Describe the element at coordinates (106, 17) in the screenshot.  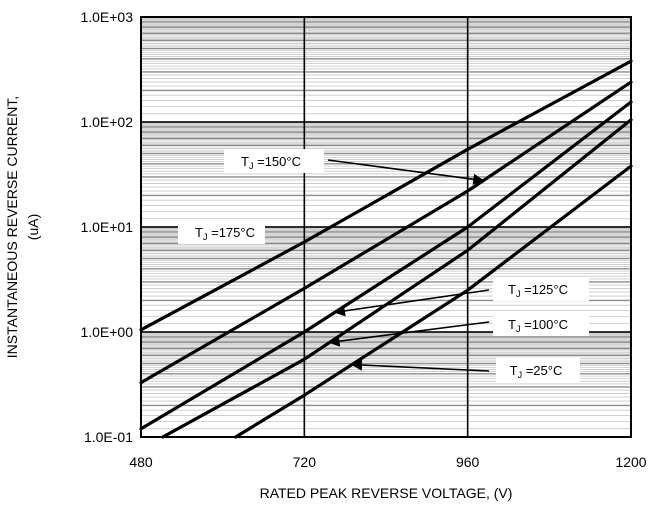
I see `y-tick-label: 1.0E+03` at that location.